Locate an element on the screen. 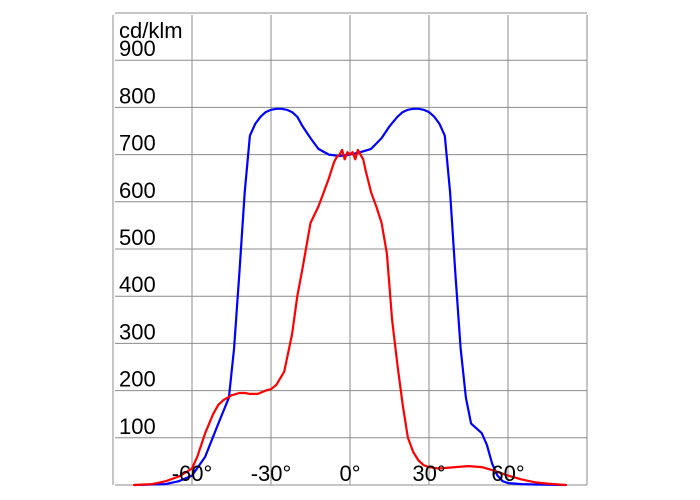 Image resolution: width=700 pixels, height=500 pixels. y-tick-label: 400 is located at coordinates (137, 284).